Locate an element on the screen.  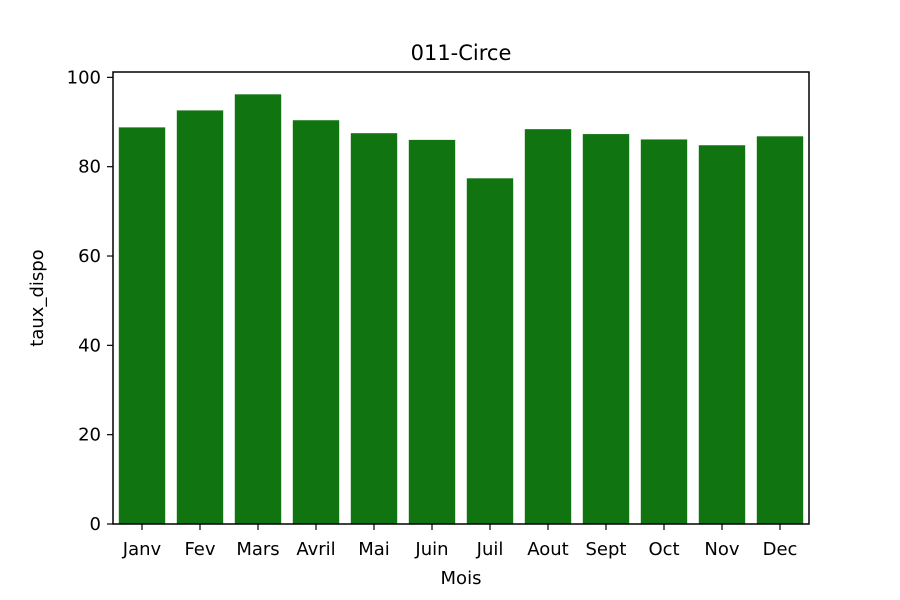
x-tick-label: Avril is located at coordinates (315, 549).